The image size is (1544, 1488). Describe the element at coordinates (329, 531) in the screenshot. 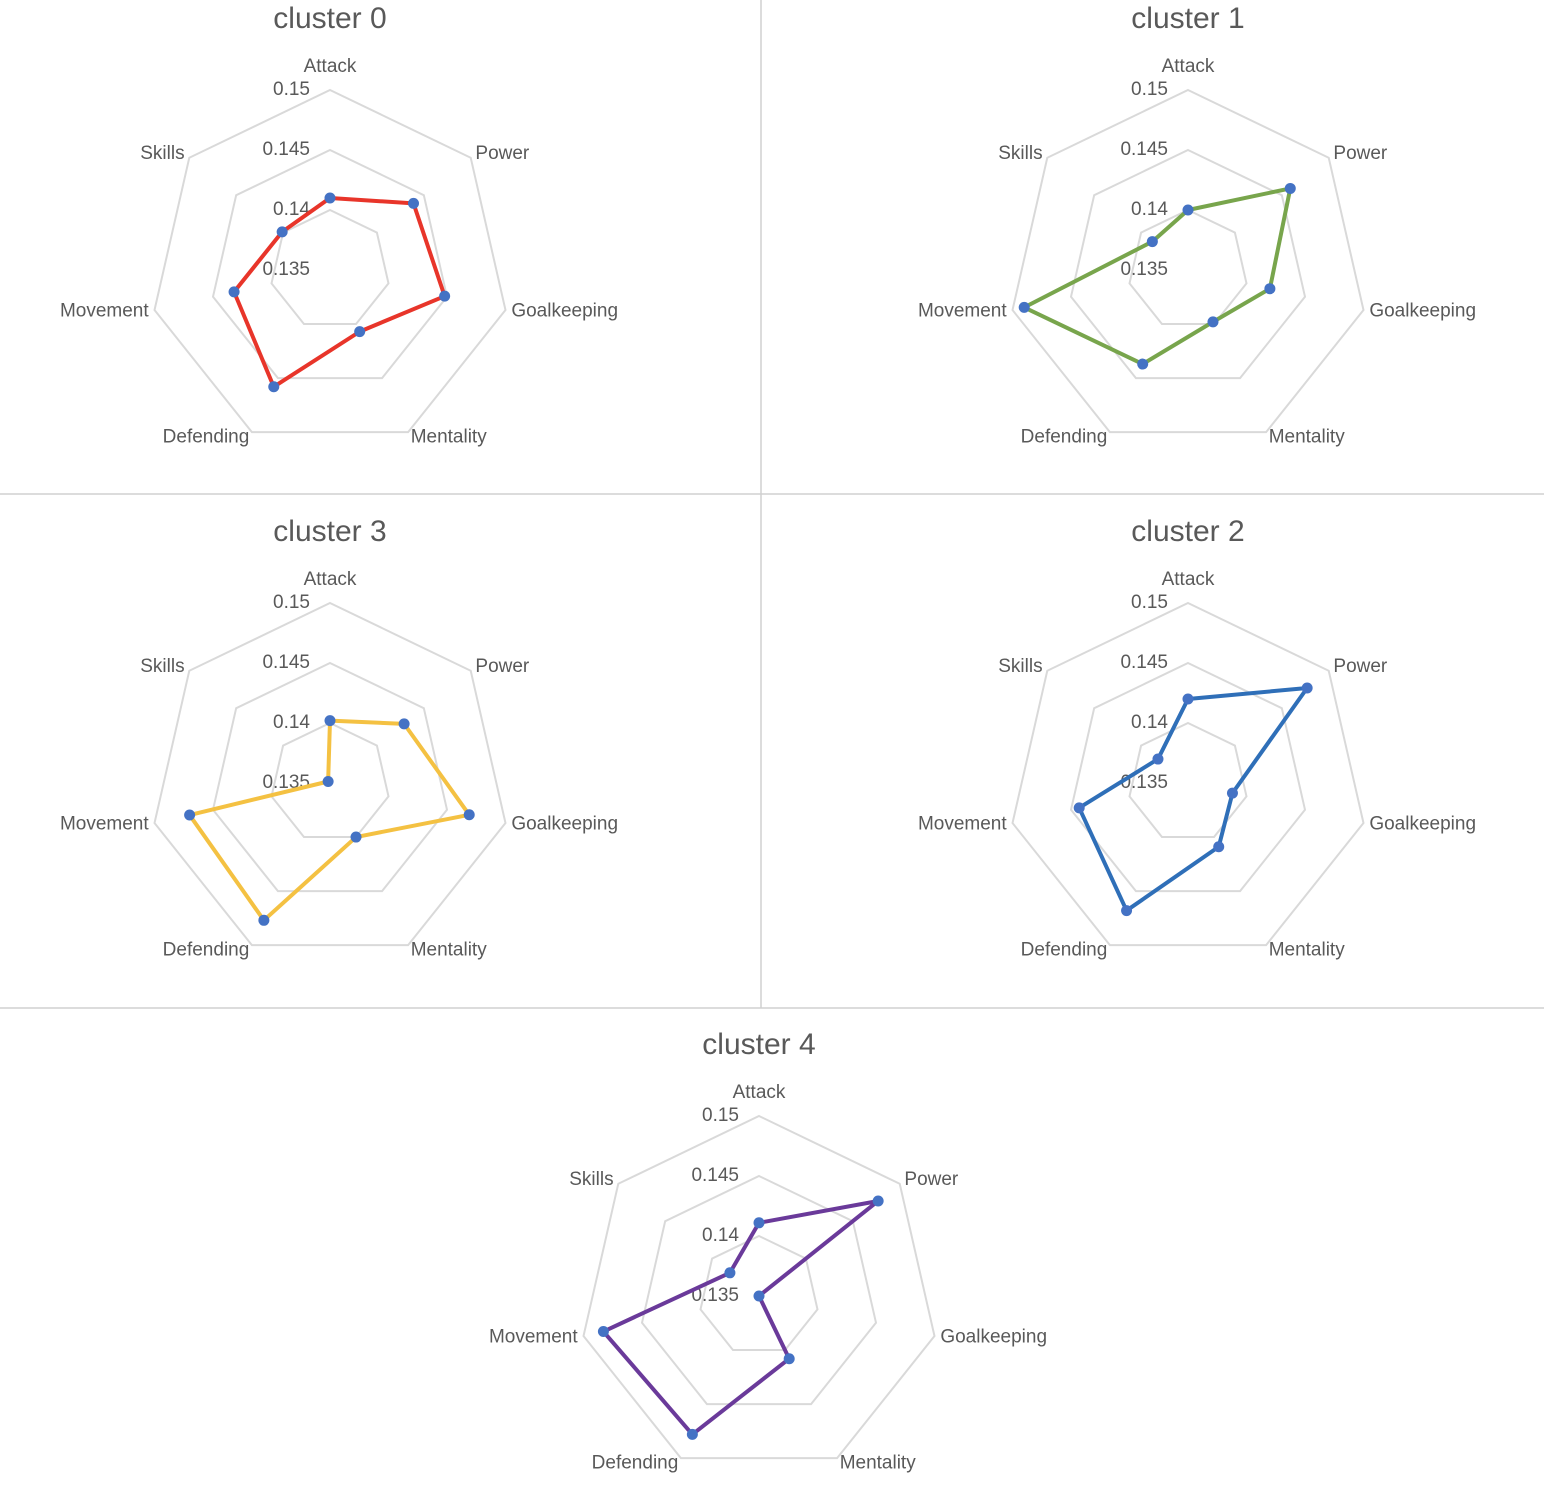

I see `chart-title: cluster 3` at that location.